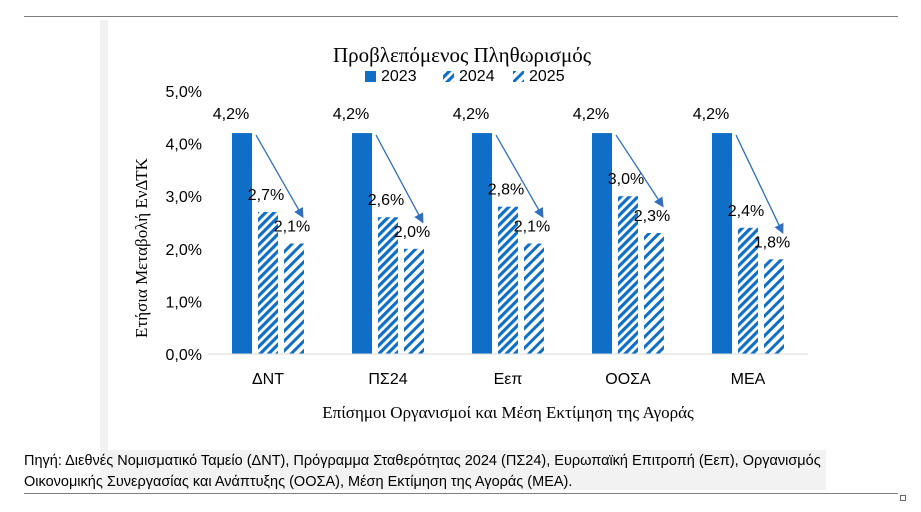  Describe the element at coordinates (746, 211) in the screenshot. I see `data-label-2024-4: 2,4%` at that location.